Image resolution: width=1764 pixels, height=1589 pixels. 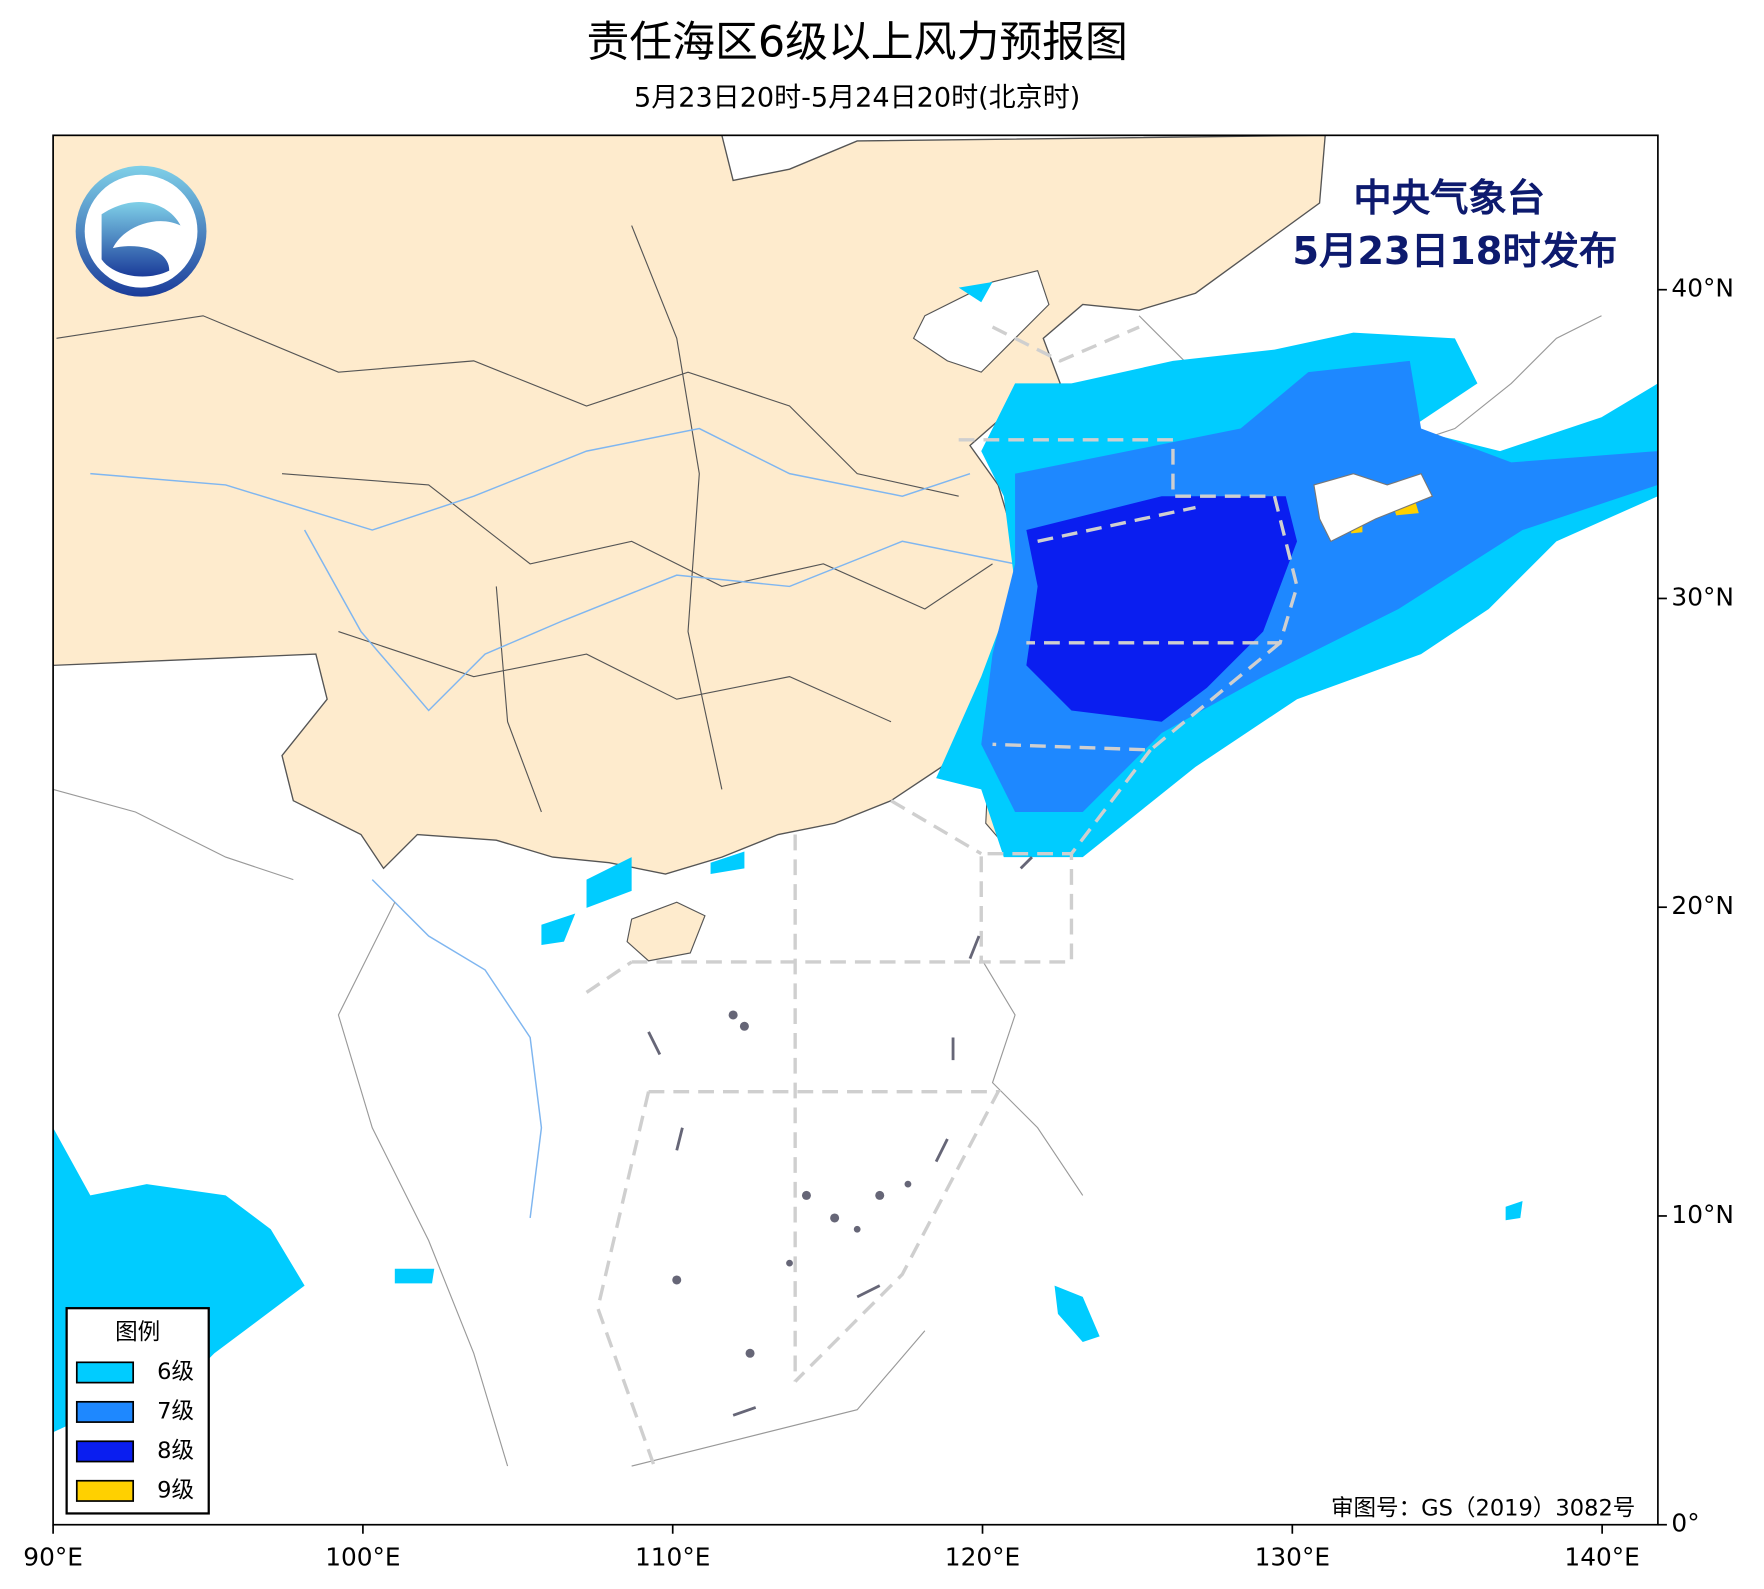 What do you see at coordinates (666, 931) in the screenshot?
I see `hainan` at bounding box center [666, 931].